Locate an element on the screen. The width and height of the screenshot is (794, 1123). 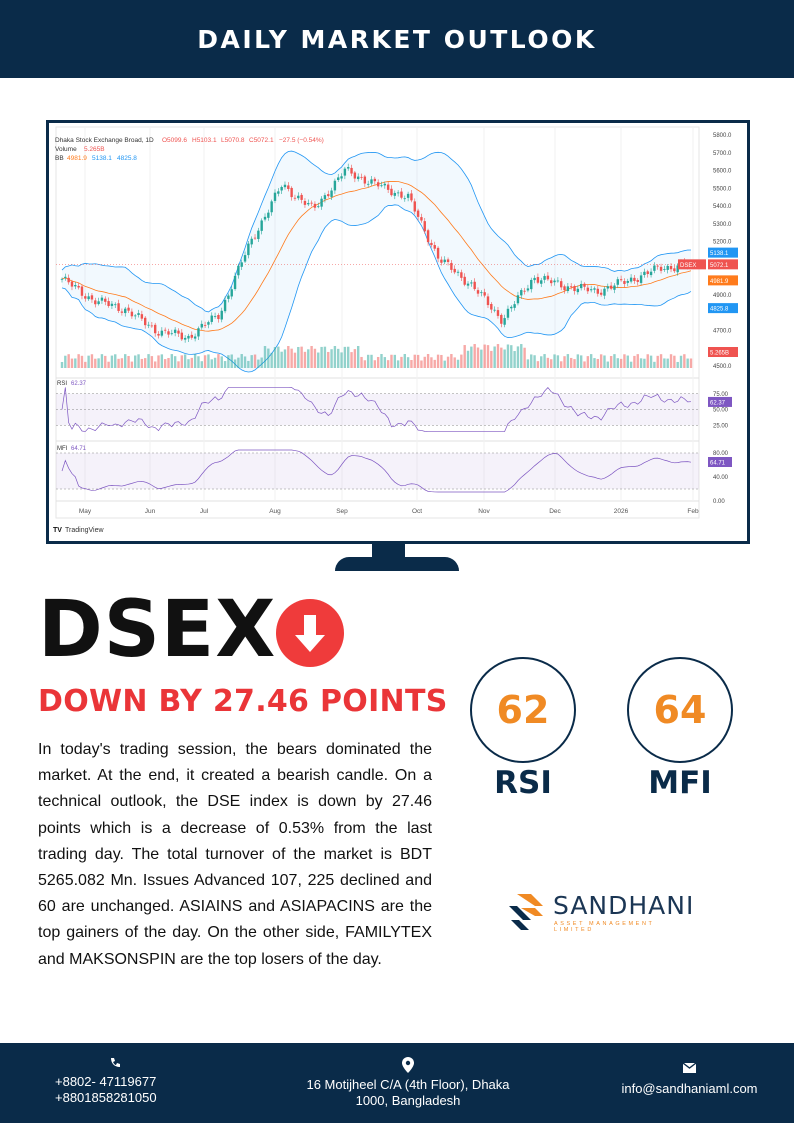
bb-lower-tag-bg is located at coordinates (723, 308).